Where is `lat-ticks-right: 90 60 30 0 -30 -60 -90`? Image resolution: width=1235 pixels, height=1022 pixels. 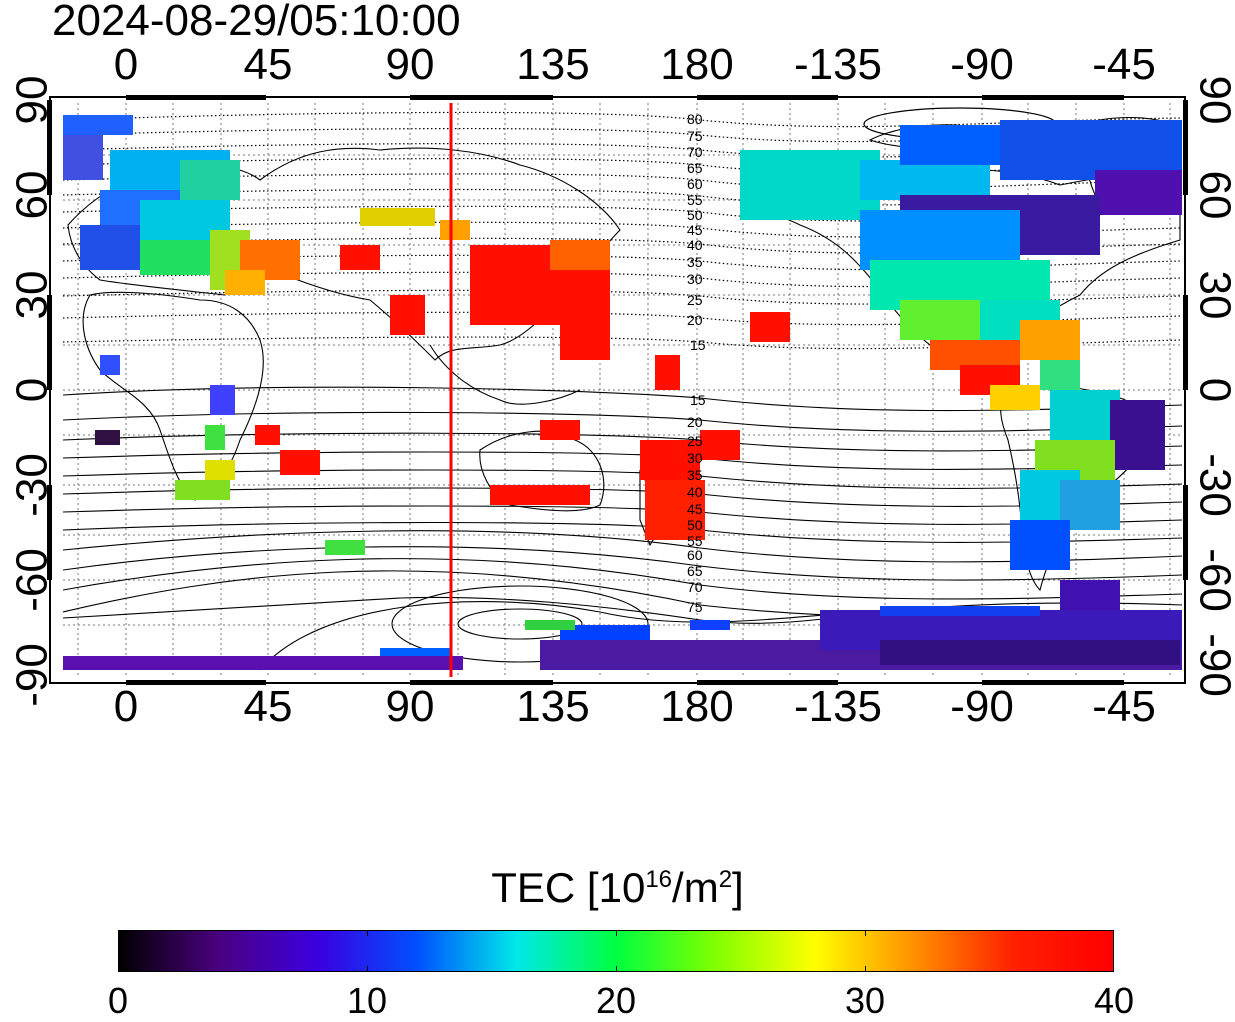
lat-ticks-right: 90 60 30 0 -30 -60 -90 is located at coordinates (1212, 386).